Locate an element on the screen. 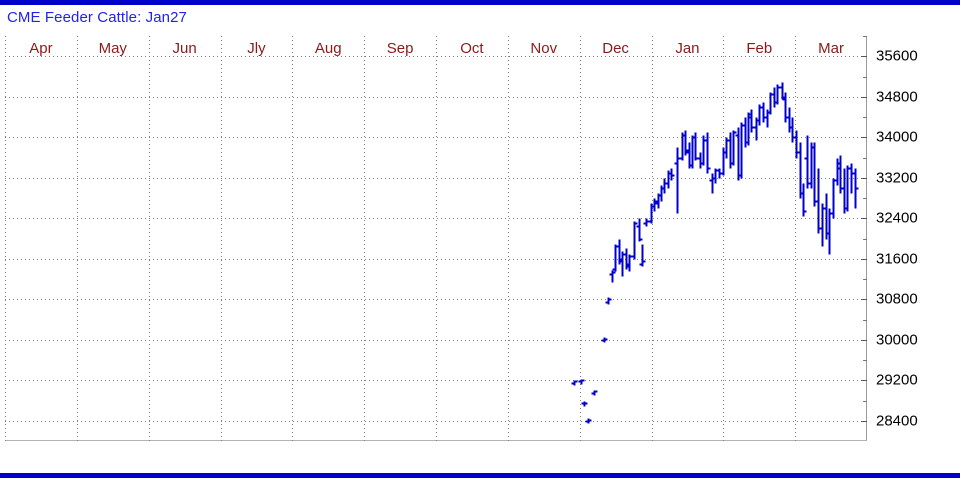 Image resolution: width=960 pixels, height=480 pixels. y-axis-tick-label: 34800 is located at coordinates (897, 97).